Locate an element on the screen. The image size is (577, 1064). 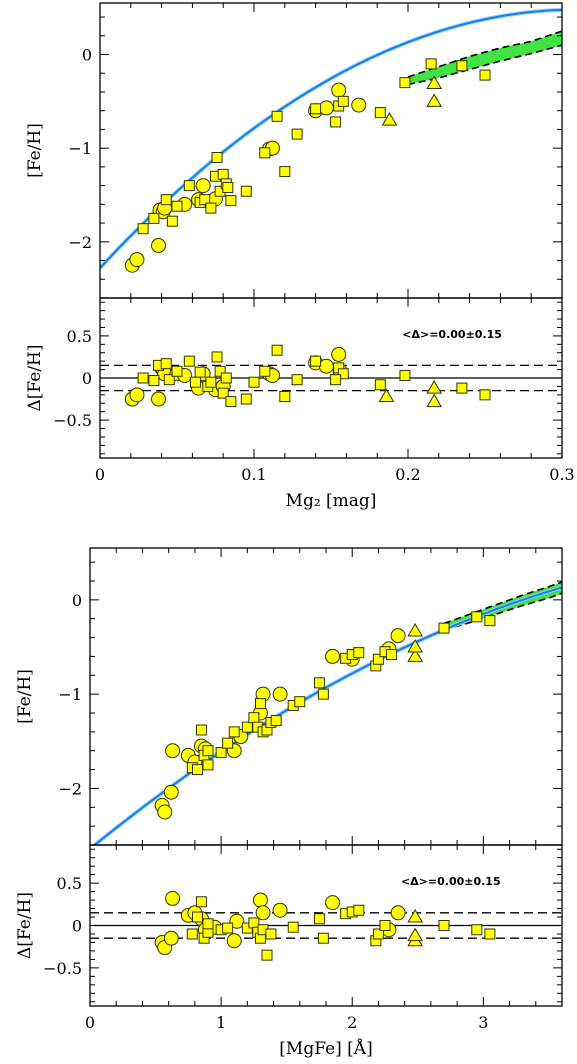
y-tick-label: −1 is located at coordinates (80, 148).